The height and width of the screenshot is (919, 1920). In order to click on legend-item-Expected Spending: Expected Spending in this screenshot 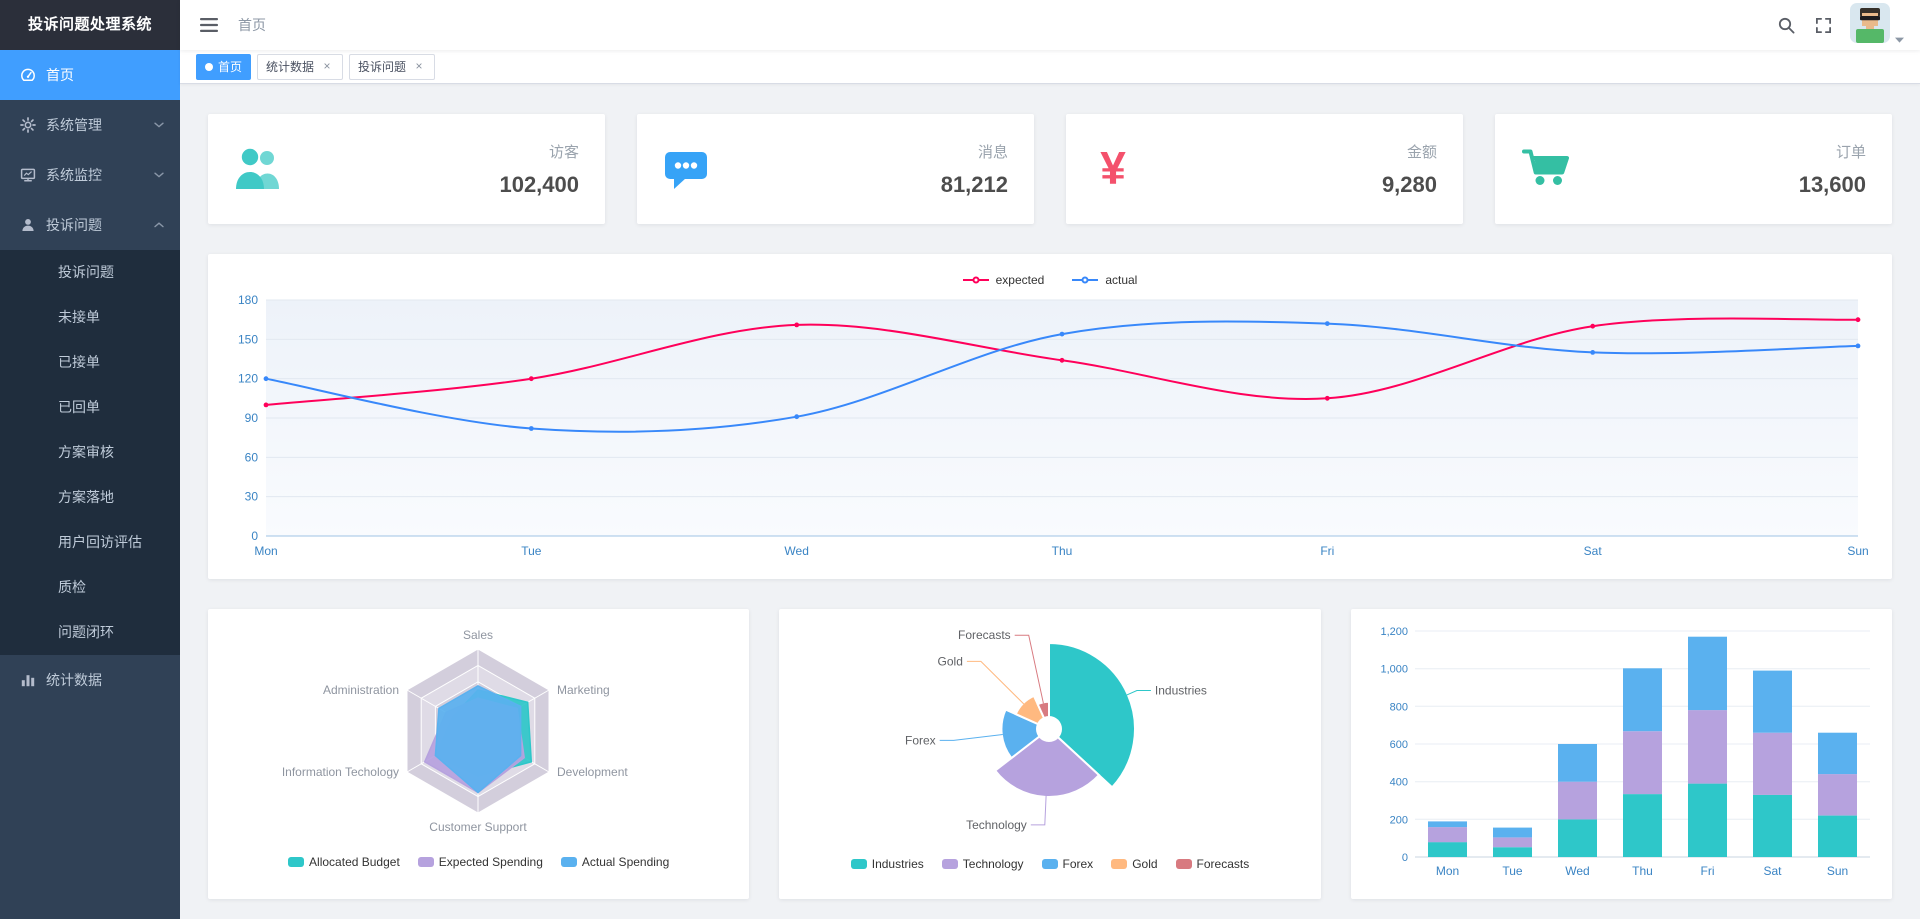, I will do `click(480, 862)`.